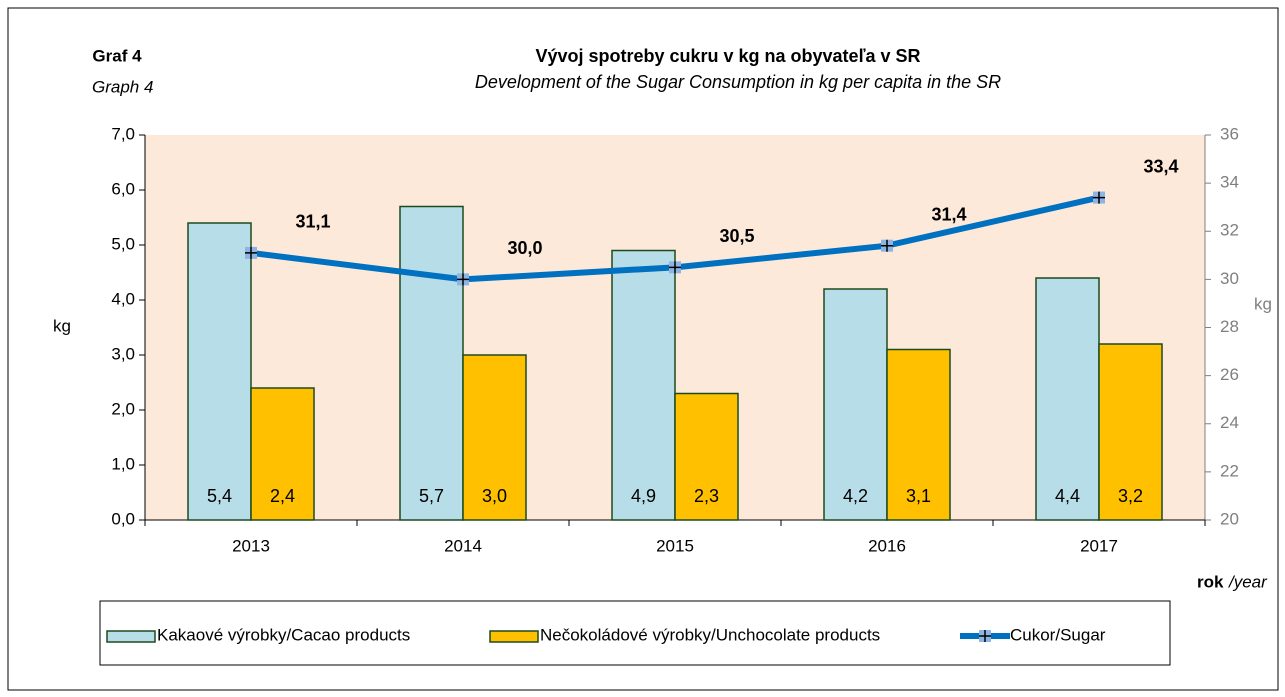 Image resolution: width=1285 pixels, height=697 pixels. Describe the element at coordinates (62, 325) in the screenshot. I see `y-axis-label: kg` at that location.